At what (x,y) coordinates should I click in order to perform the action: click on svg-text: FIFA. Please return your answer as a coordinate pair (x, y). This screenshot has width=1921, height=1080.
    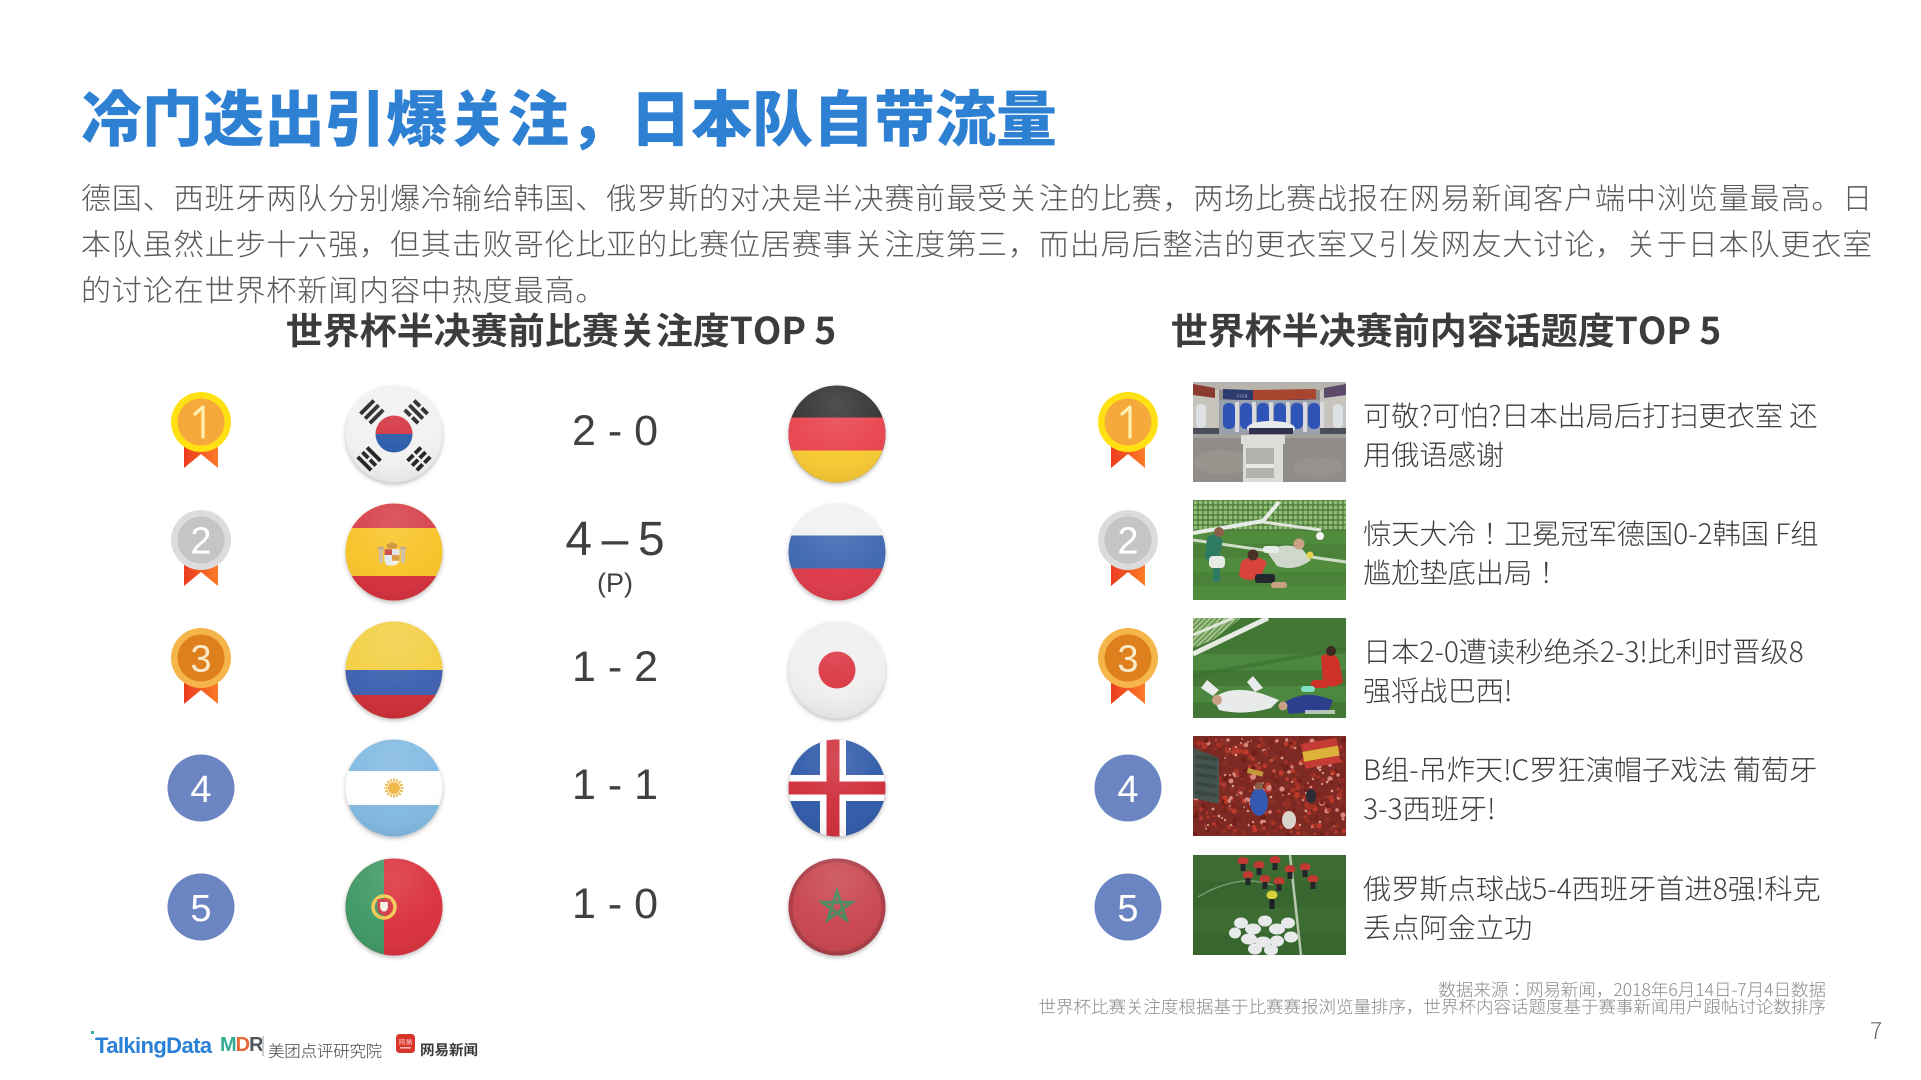
    Looking at the image, I should click on (1242, 397).